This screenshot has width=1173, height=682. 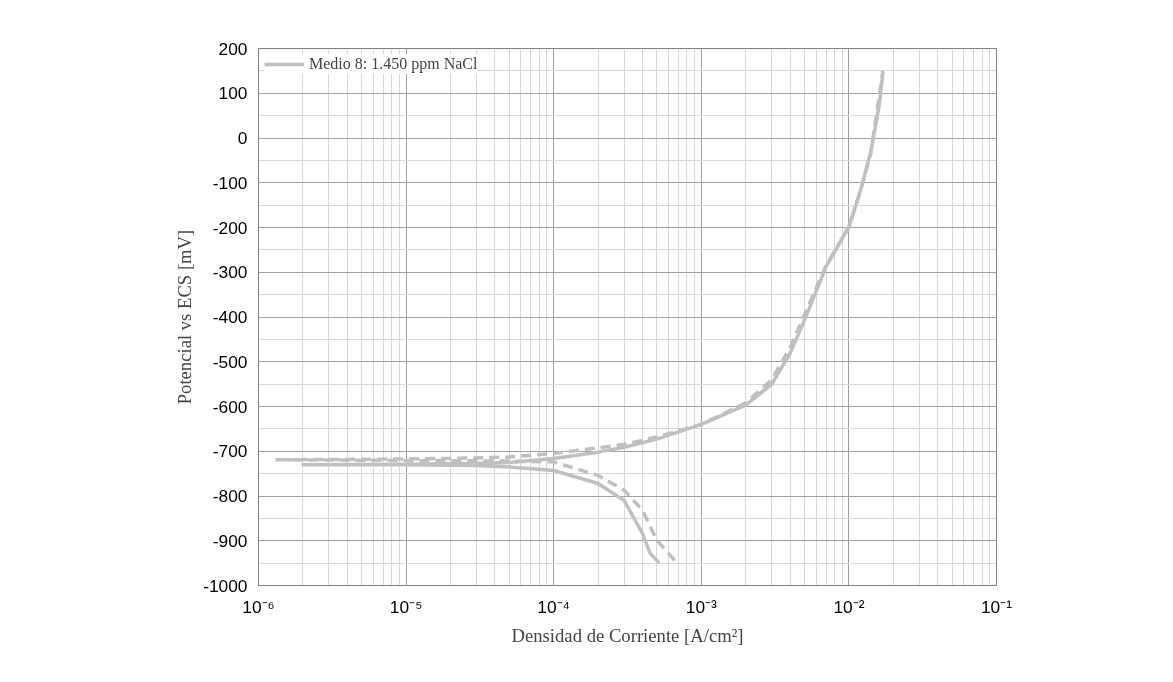 I want to click on y-axis-title: Potencial vs ECS [mV], so click(x=185, y=317).